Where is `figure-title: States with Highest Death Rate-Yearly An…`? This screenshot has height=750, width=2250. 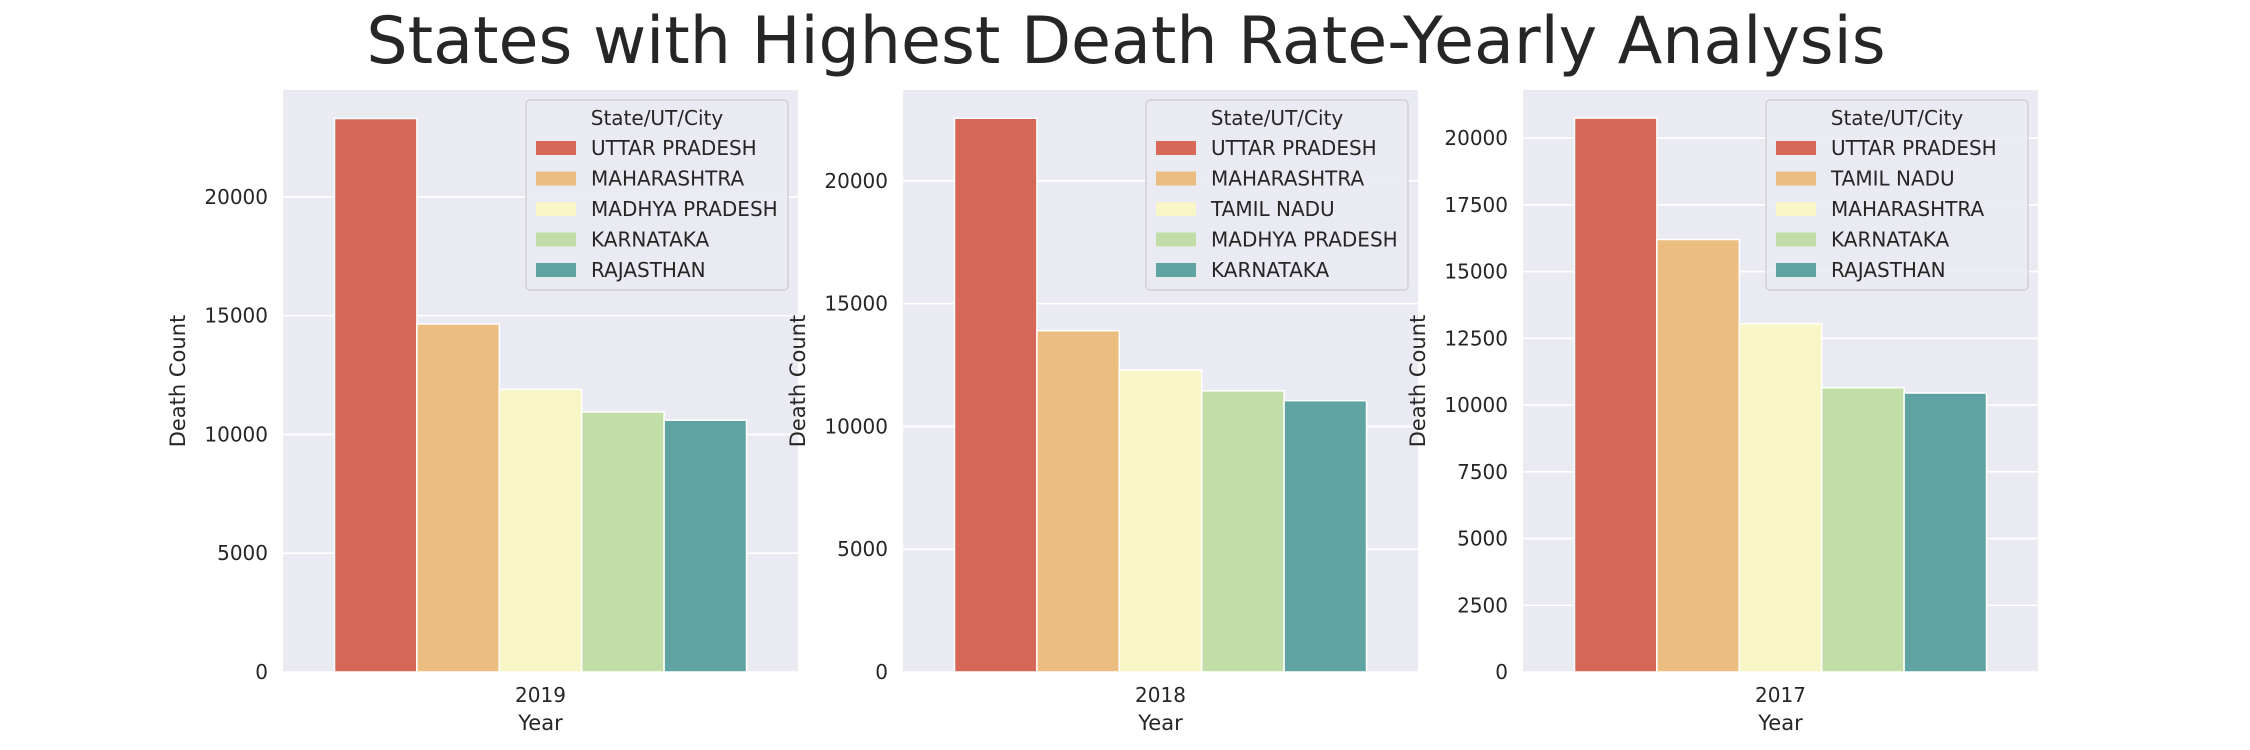
figure-title: States with Highest Death Rate-Yearly An… is located at coordinates (1125, 41).